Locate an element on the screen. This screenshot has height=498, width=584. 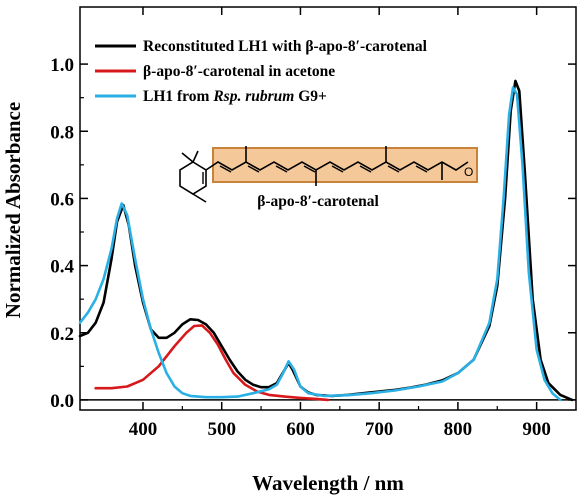
y-tick-label: 0.8 is located at coordinates (62, 132).